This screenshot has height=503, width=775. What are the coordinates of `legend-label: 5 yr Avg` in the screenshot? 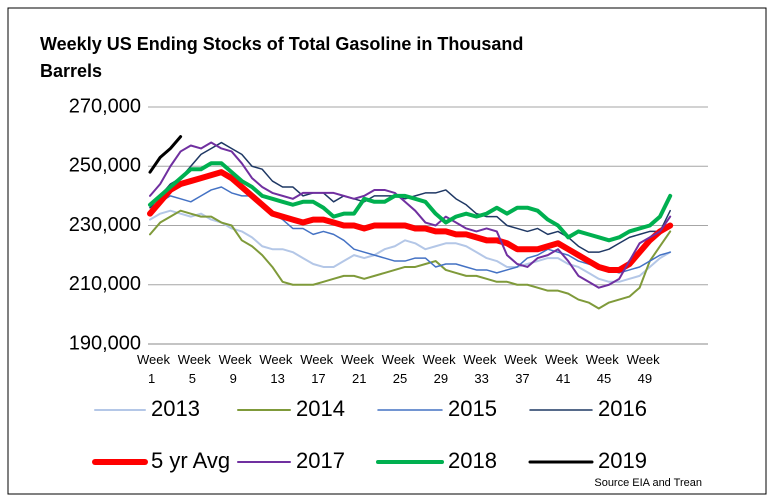 It's located at (190, 460).